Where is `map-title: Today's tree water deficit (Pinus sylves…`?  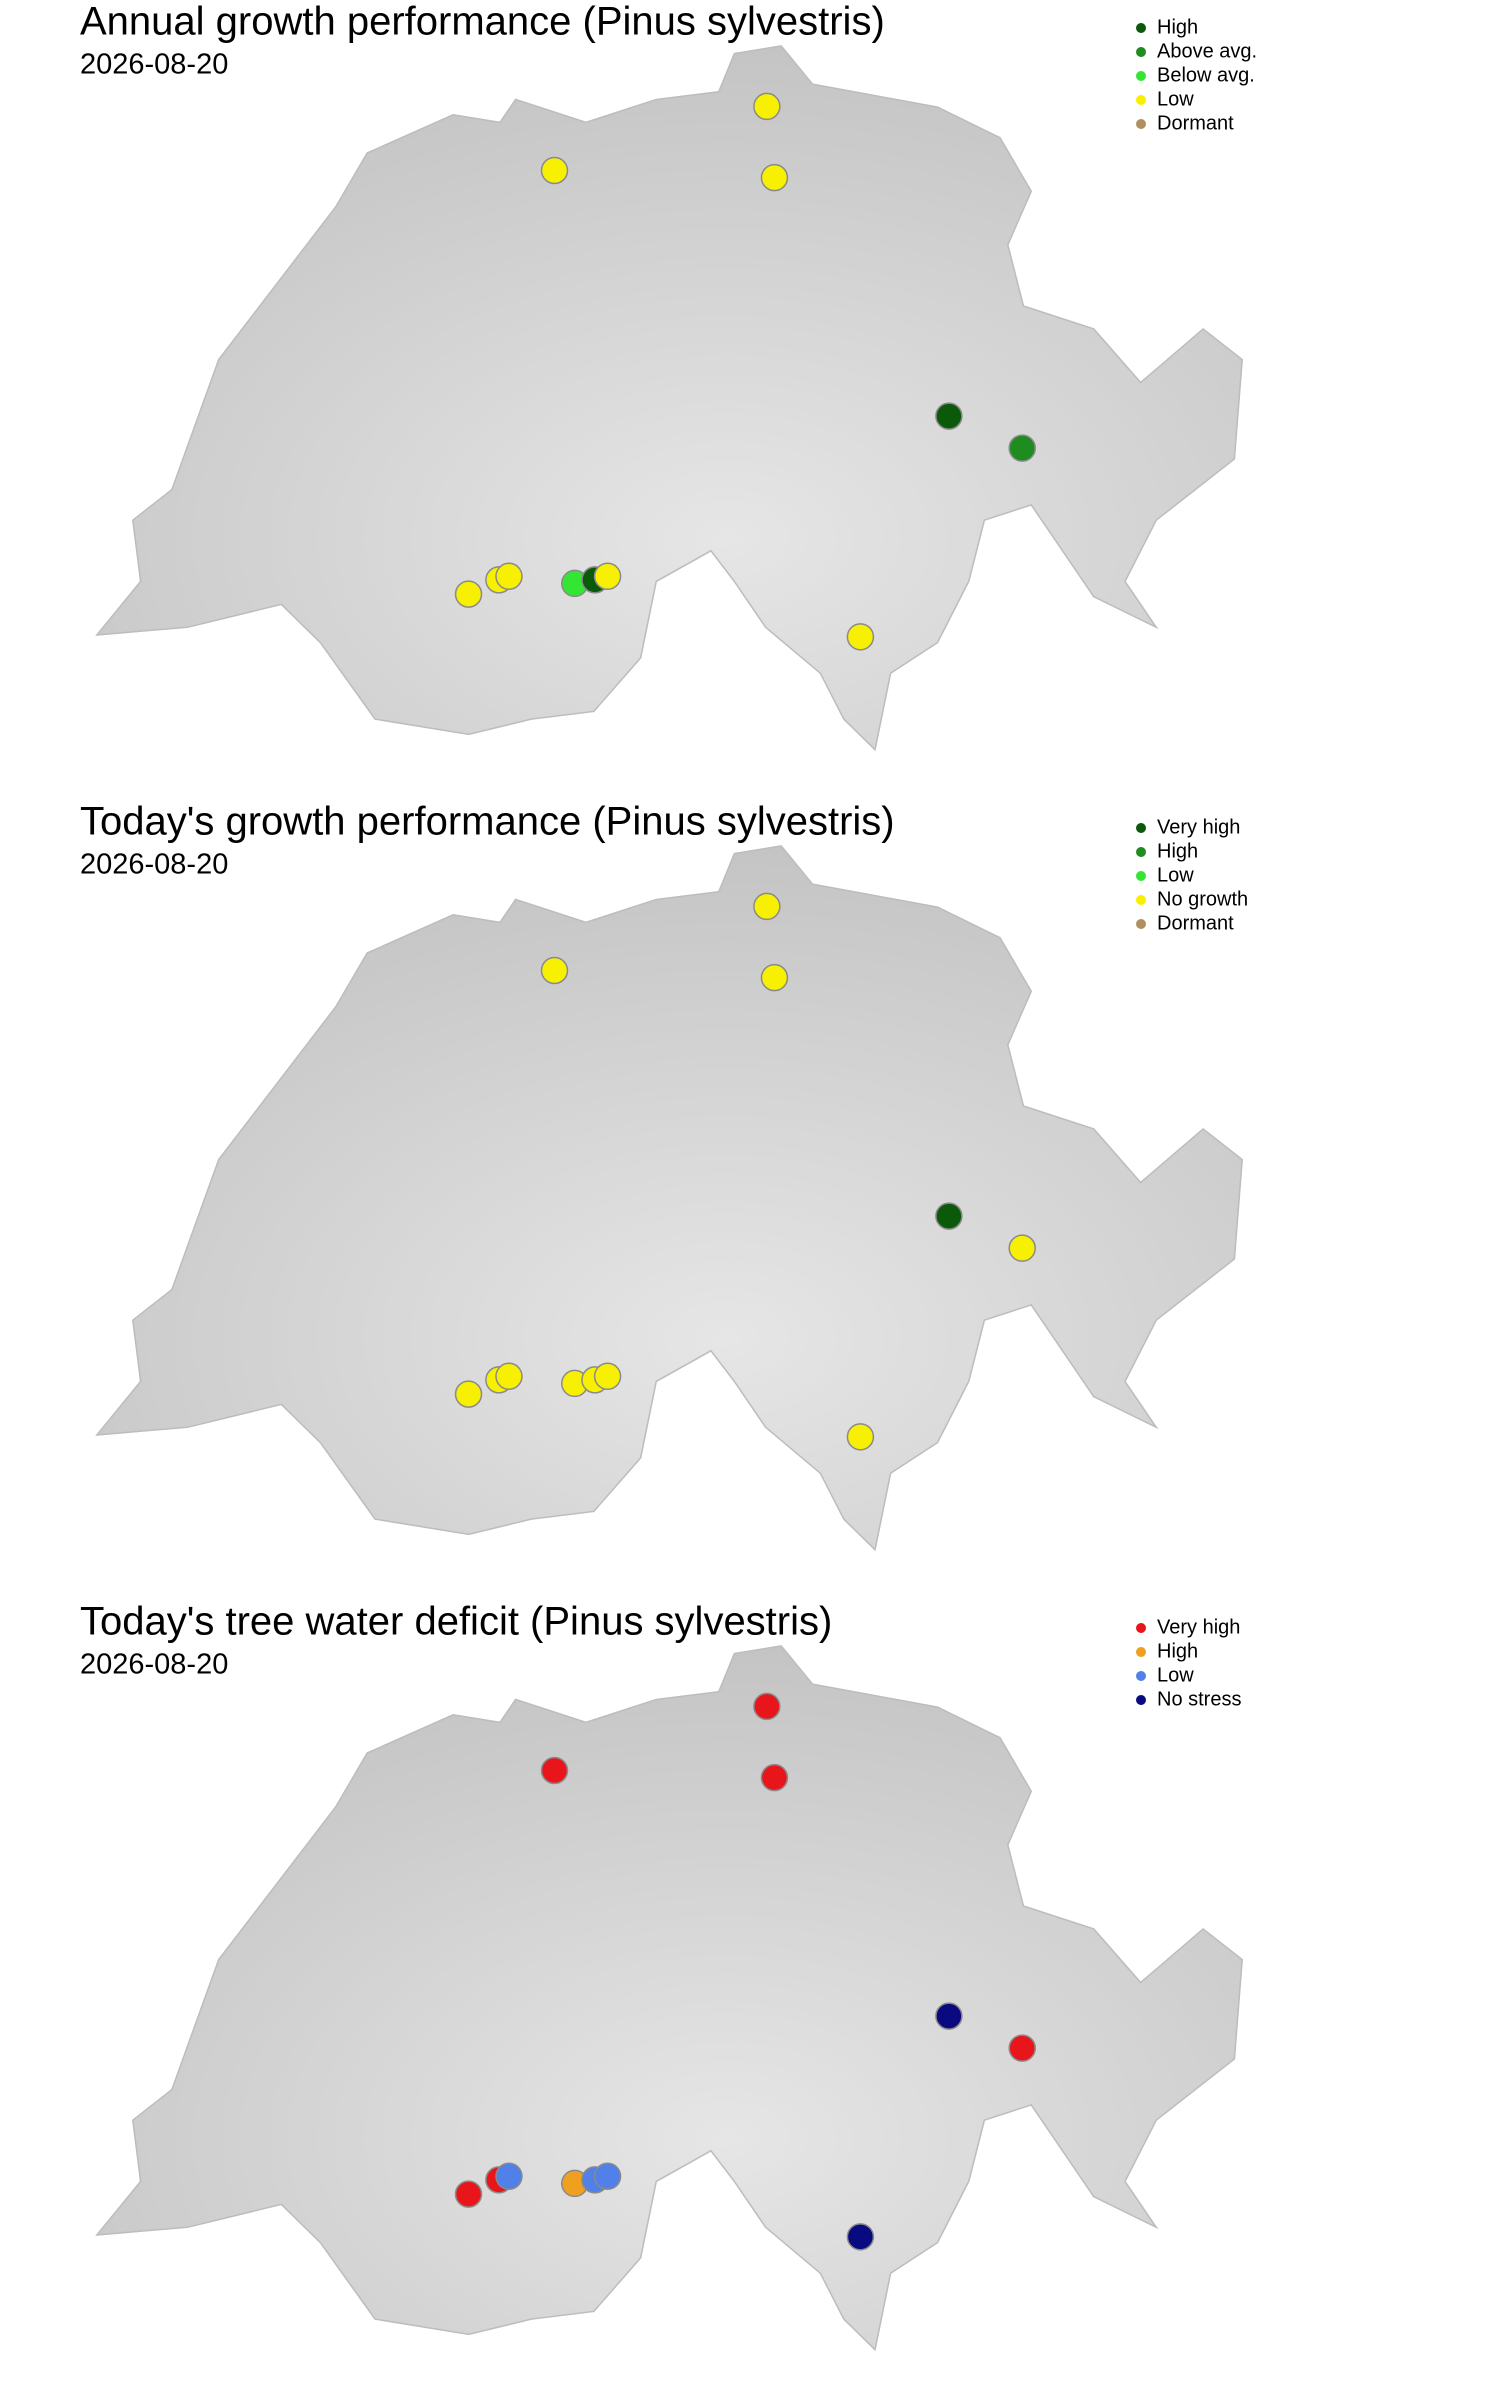
map-title: Today's tree water deficit (Pinus sylves… is located at coordinates (456, 1622).